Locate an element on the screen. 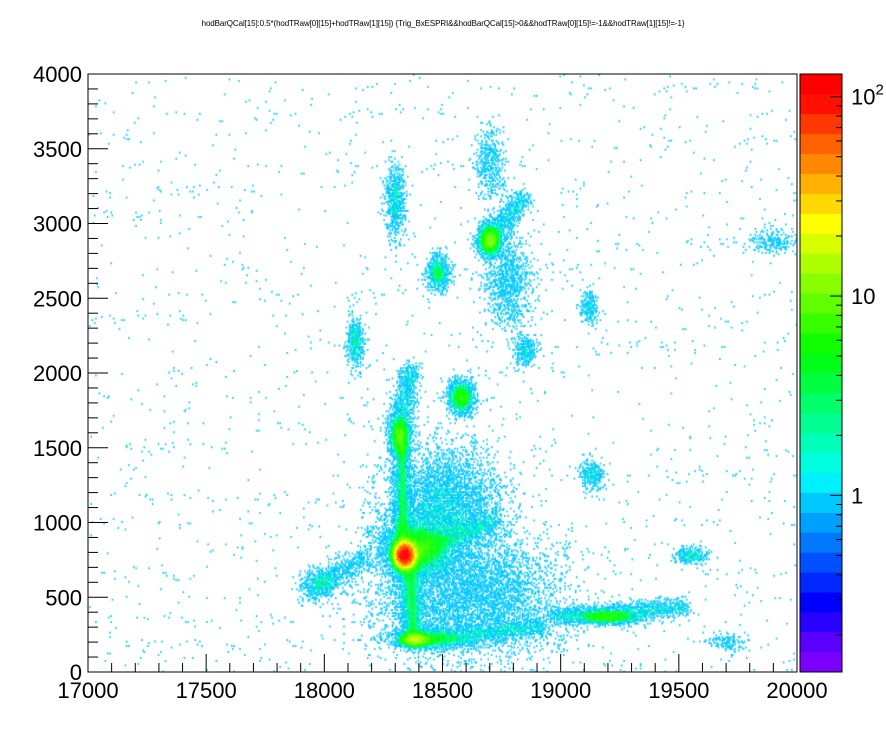 The image size is (886, 746). y-tick-label: 3500 is located at coordinates (57, 149).